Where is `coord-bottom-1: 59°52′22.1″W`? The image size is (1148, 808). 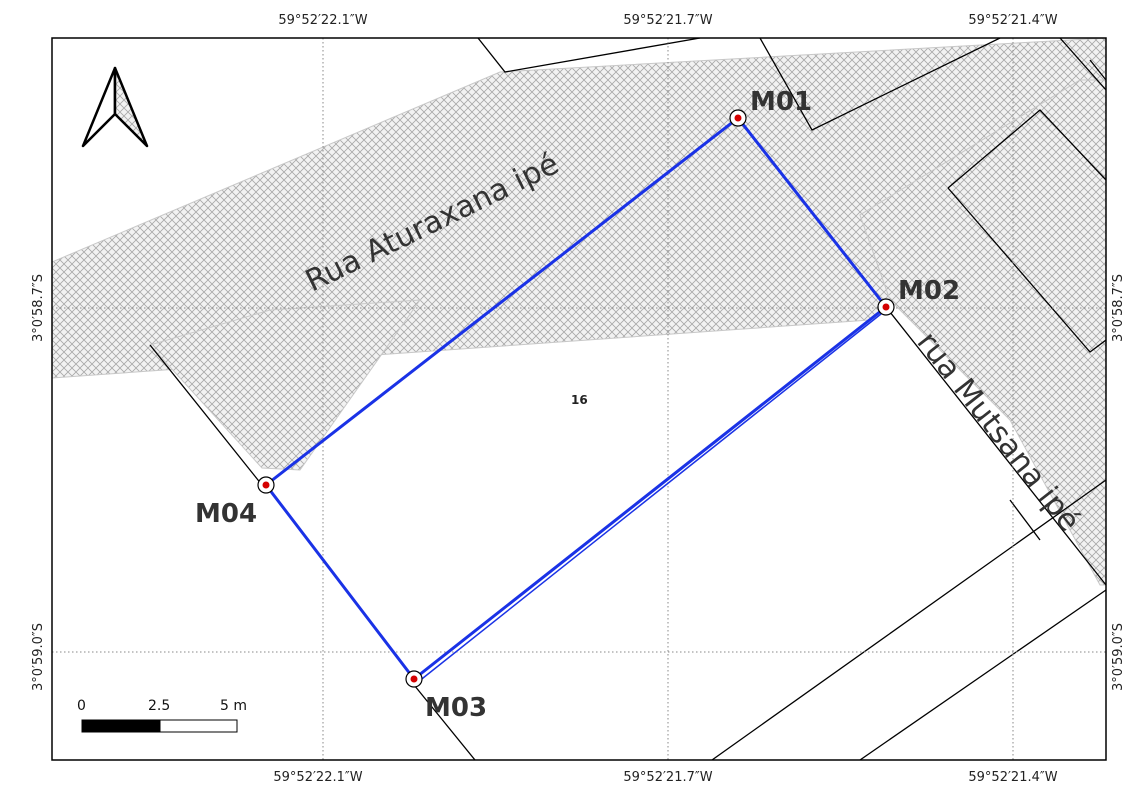
coord-bottom-1: 59°52′22.1″W is located at coordinates (317, 777).